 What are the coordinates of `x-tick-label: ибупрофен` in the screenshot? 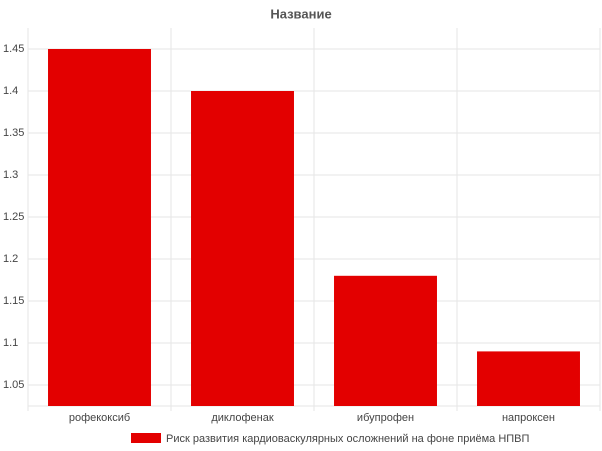 It's located at (385, 418).